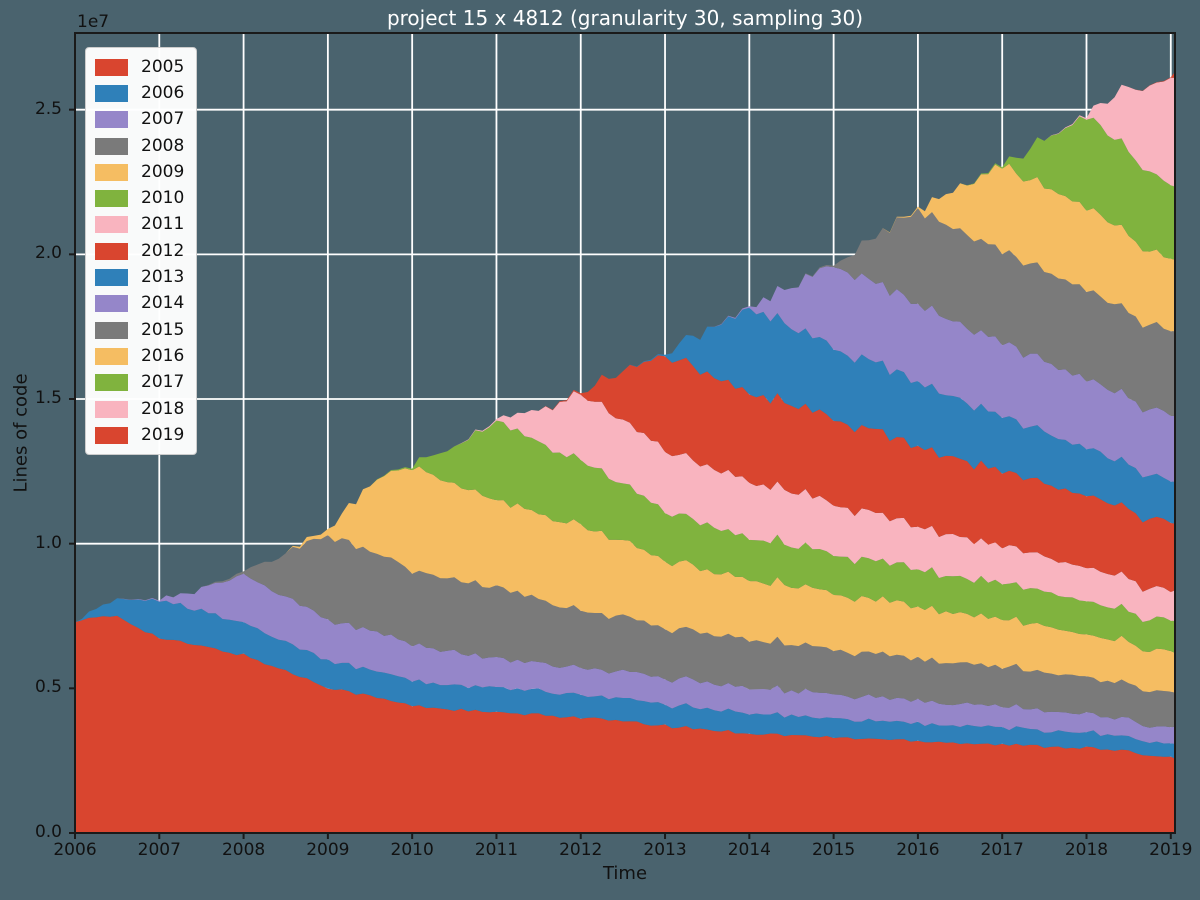 This screenshot has height=900, width=1200. Describe the element at coordinates (139, 304) in the screenshot. I see `legend-item-2014: 2014` at that location.